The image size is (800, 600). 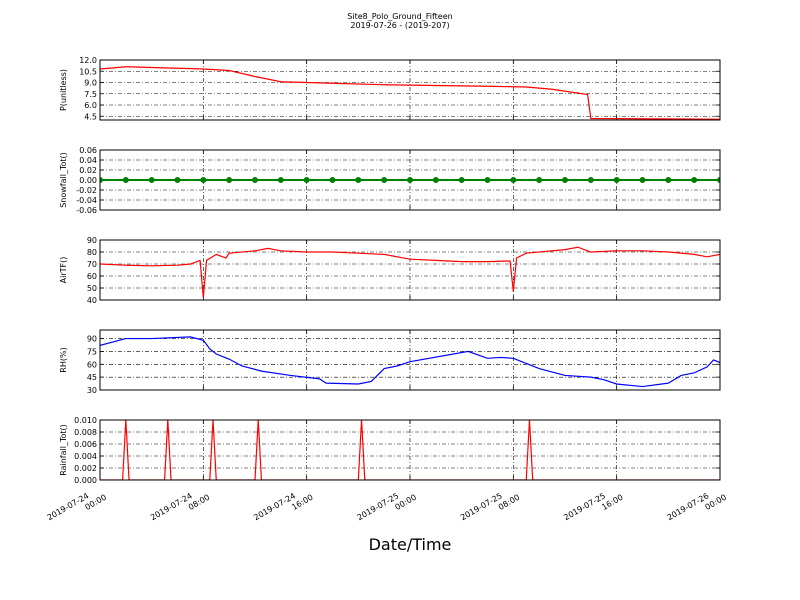 What do you see at coordinates (88, 60) in the screenshot?
I see `y-tick-label: 12.0` at bounding box center [88, 60].